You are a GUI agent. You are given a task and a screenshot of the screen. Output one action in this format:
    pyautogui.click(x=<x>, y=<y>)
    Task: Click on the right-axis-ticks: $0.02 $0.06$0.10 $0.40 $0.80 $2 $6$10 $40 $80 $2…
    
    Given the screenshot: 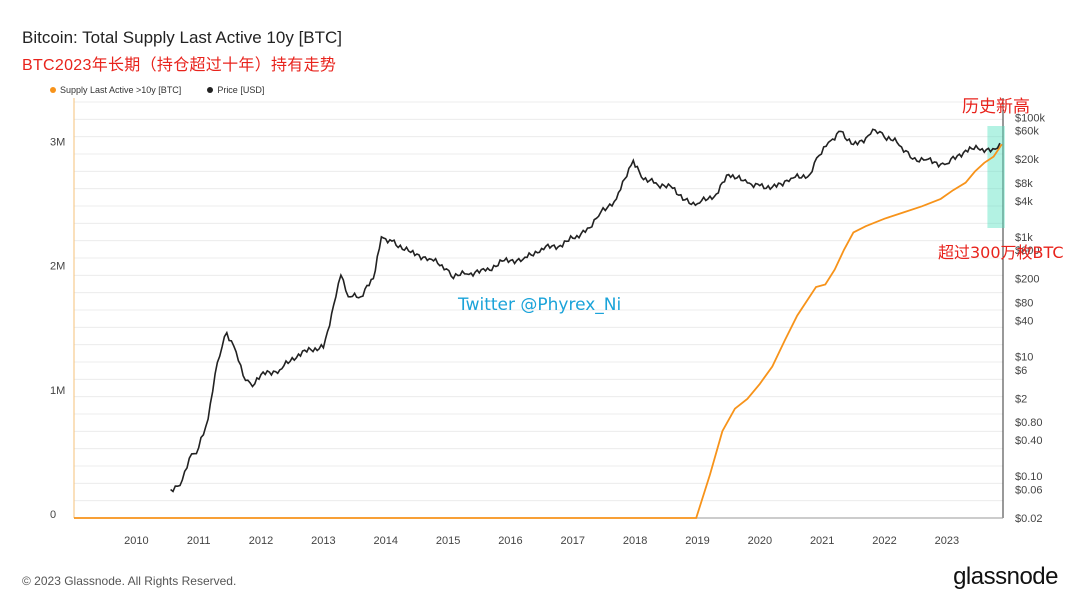 What is the action you would take?
    pyautogui.click(x=1030, y=318)
    